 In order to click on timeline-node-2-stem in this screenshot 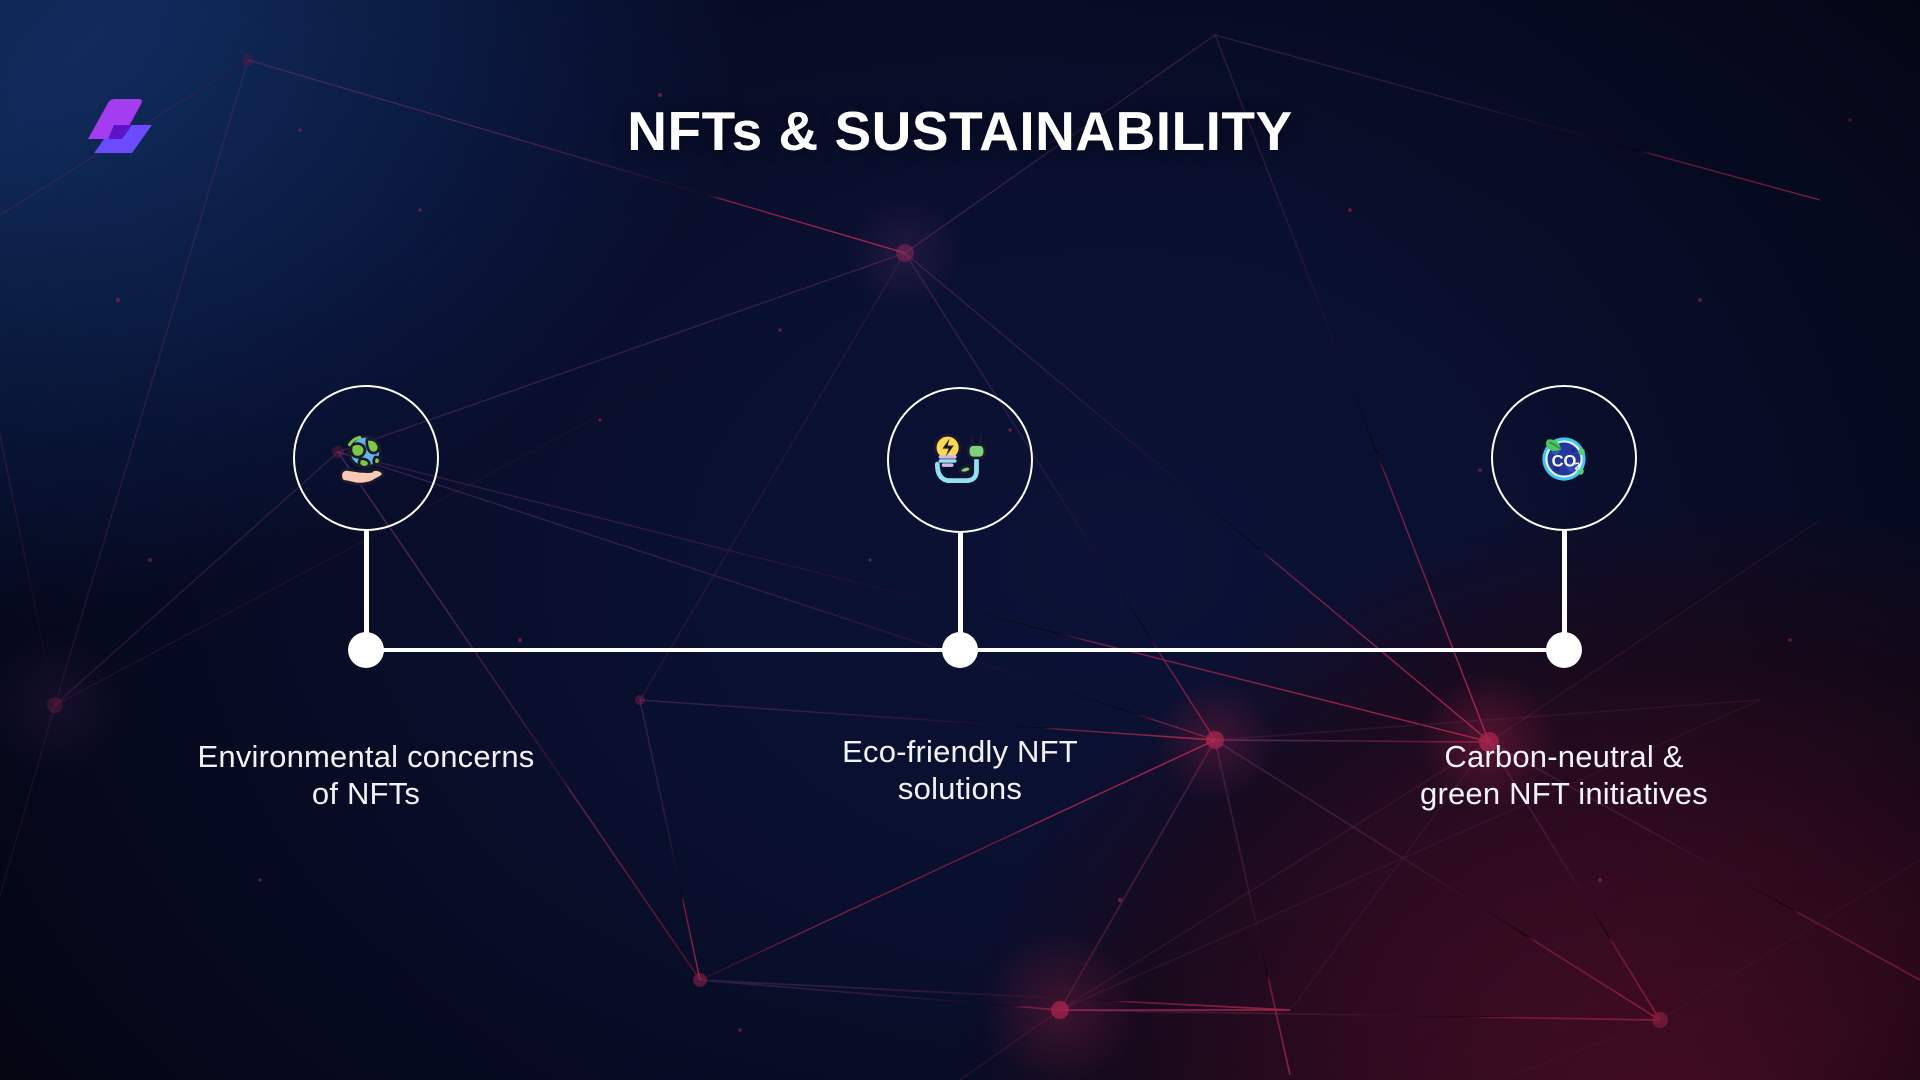, I will do `click(960, 588)`.